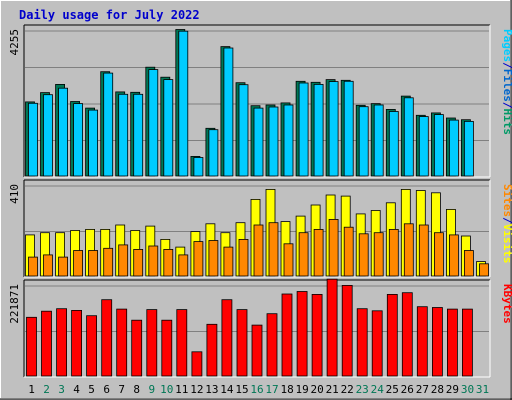  Describe the element at coordinates (61, 389) in the screenshot. I see `x-tick-label-day-3: 3` at that location.